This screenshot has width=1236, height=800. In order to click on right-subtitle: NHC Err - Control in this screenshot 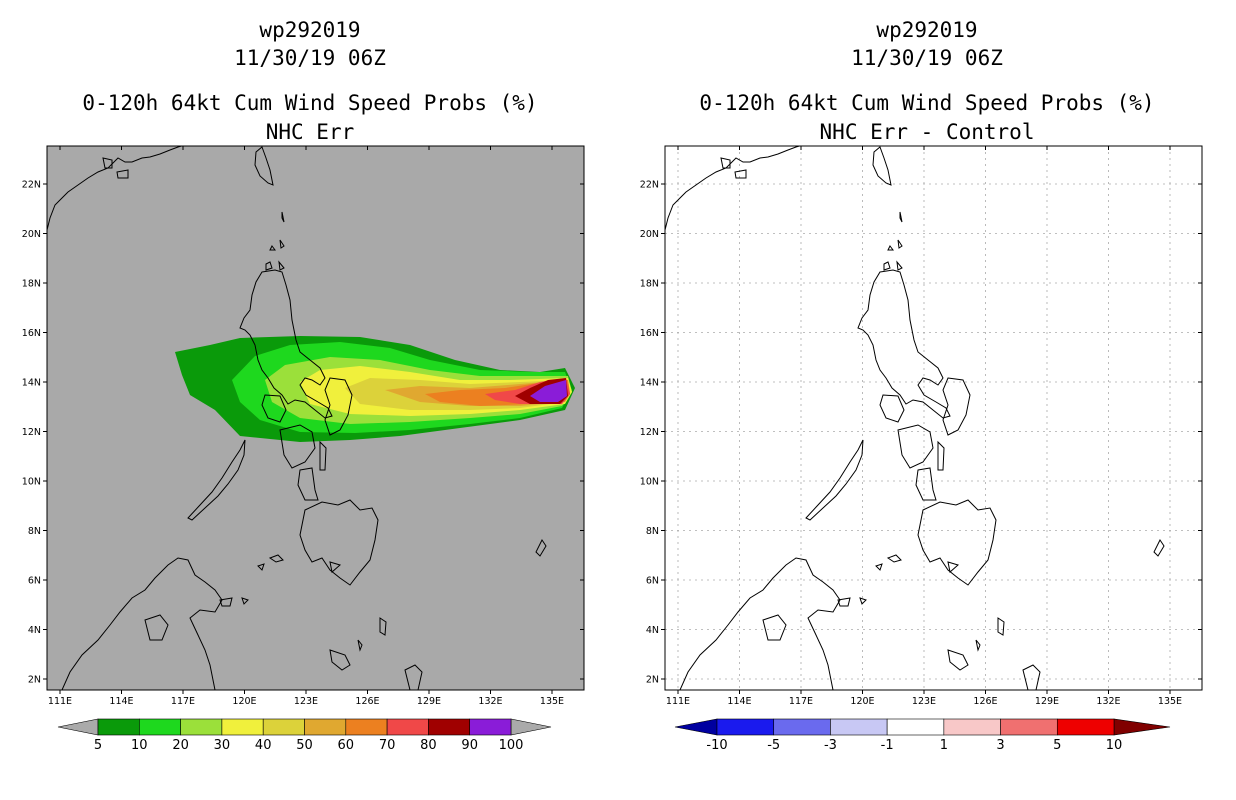, I will do `click(927, 132)`.